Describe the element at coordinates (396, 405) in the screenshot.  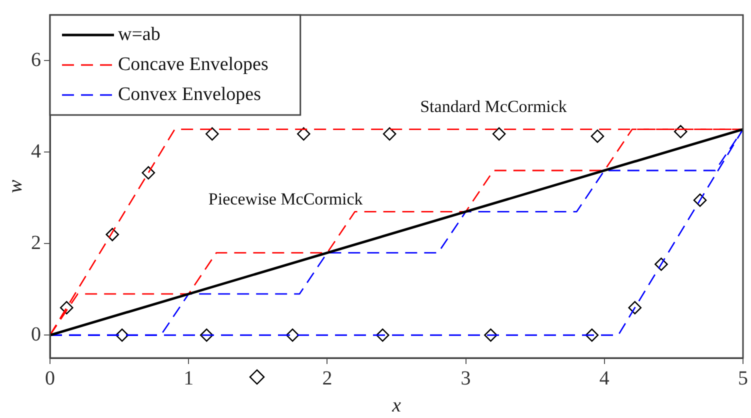
I see `x-axis-title: x` at that location.